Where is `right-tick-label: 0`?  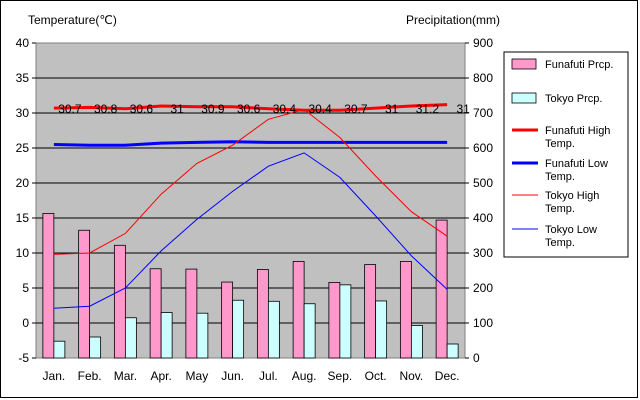
right-tick-label: 0 is located at coordinates (476, 358).